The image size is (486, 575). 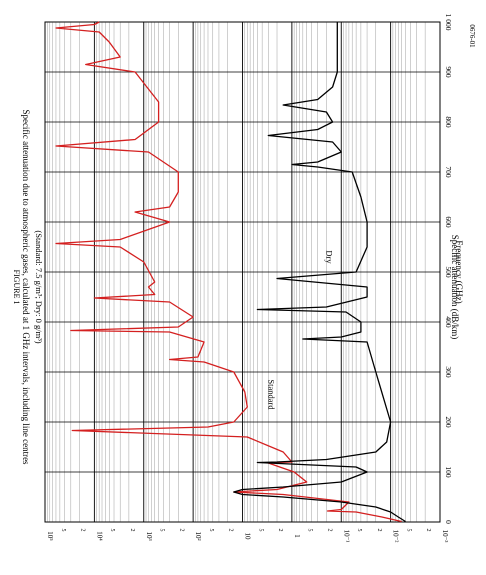 I want to click on figure-code: 0676-01, so click(x=472, y=36).